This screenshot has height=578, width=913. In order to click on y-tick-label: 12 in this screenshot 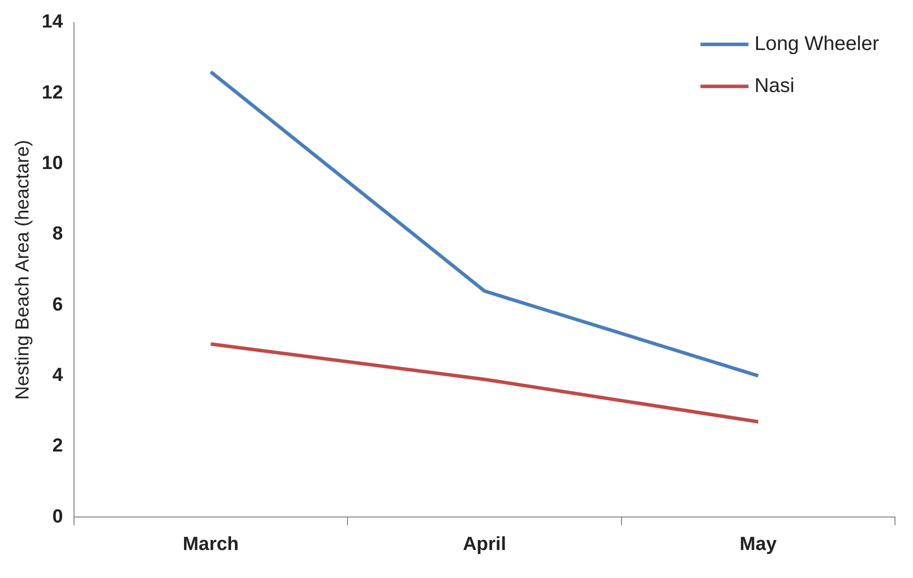, I will do `click(52, 93)`.